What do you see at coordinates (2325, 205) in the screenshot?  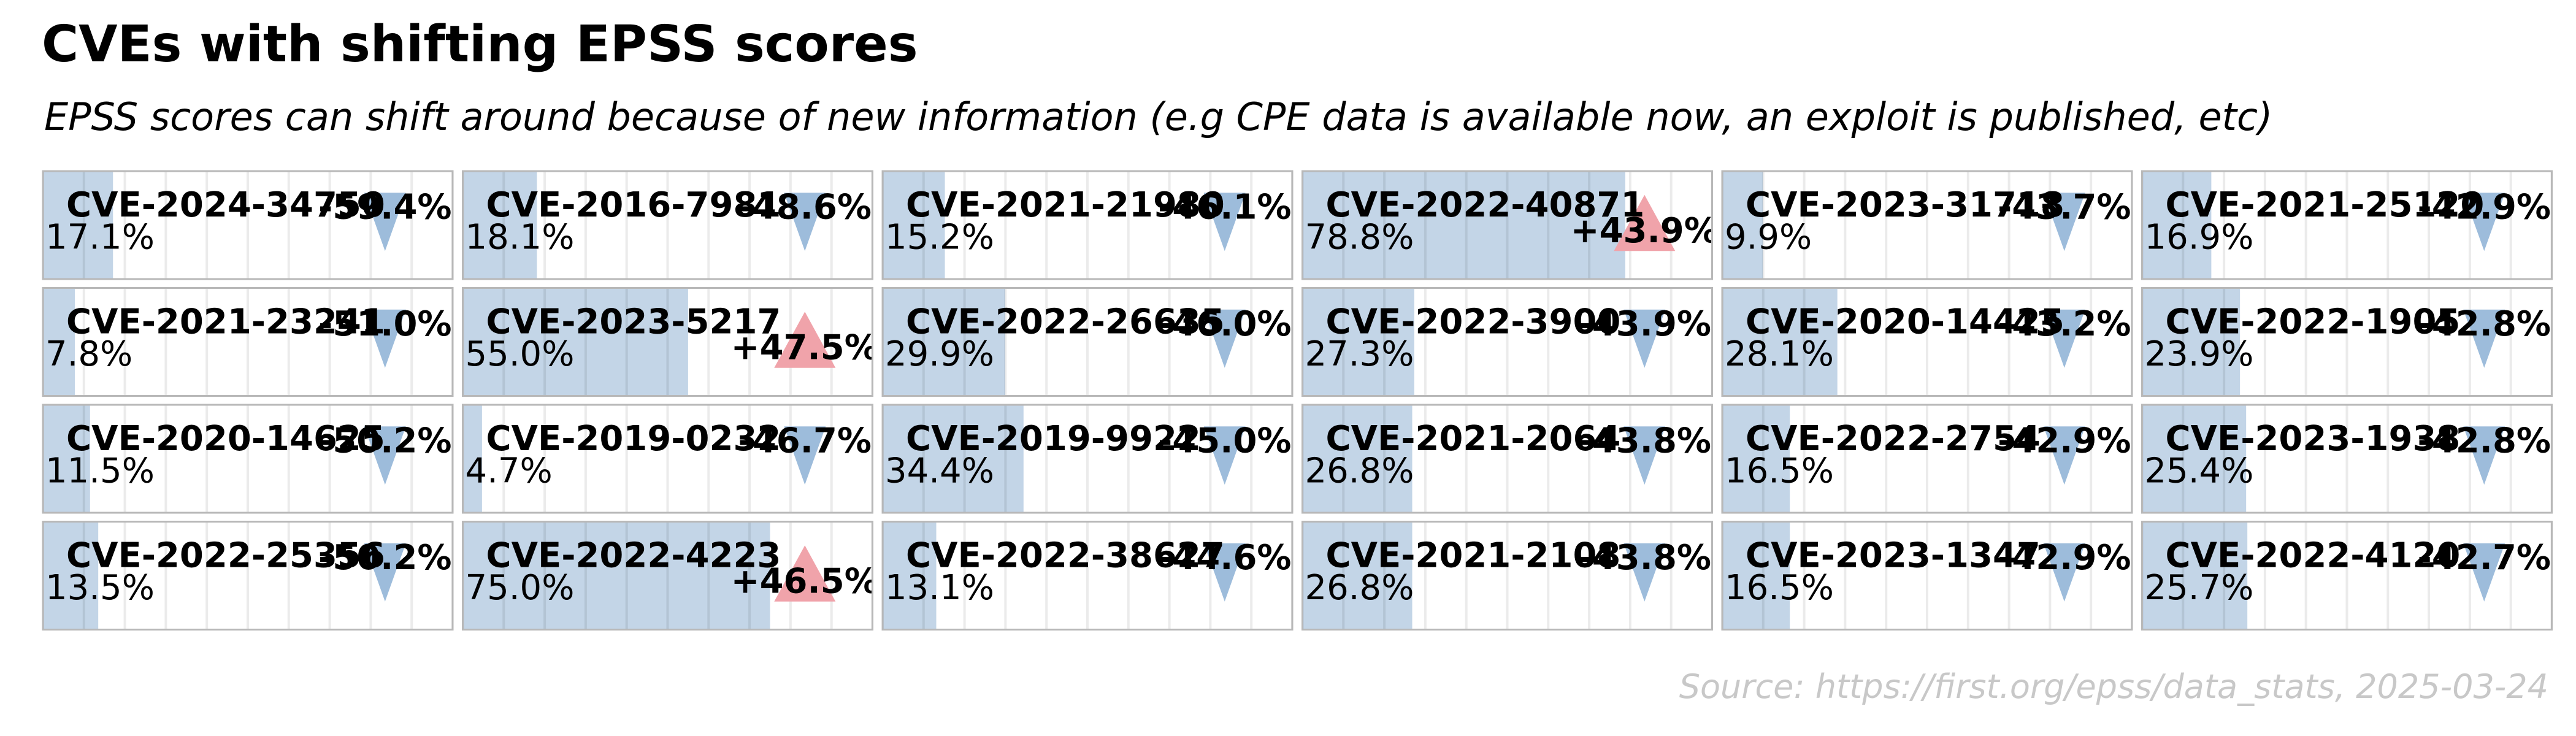 I see `cve-id: CVE-2021-25120` at bounding box center [2325, 205].